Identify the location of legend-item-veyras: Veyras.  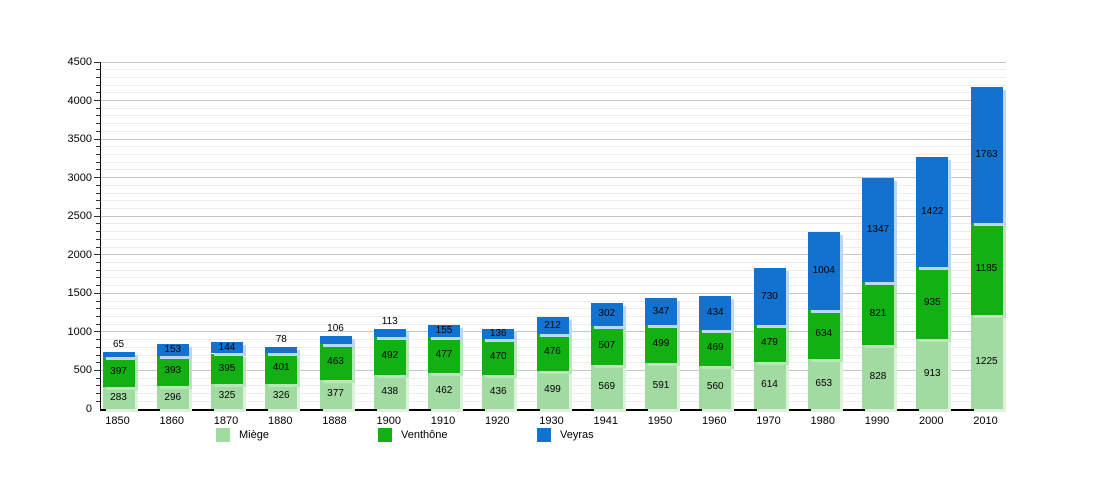
(565, 435).